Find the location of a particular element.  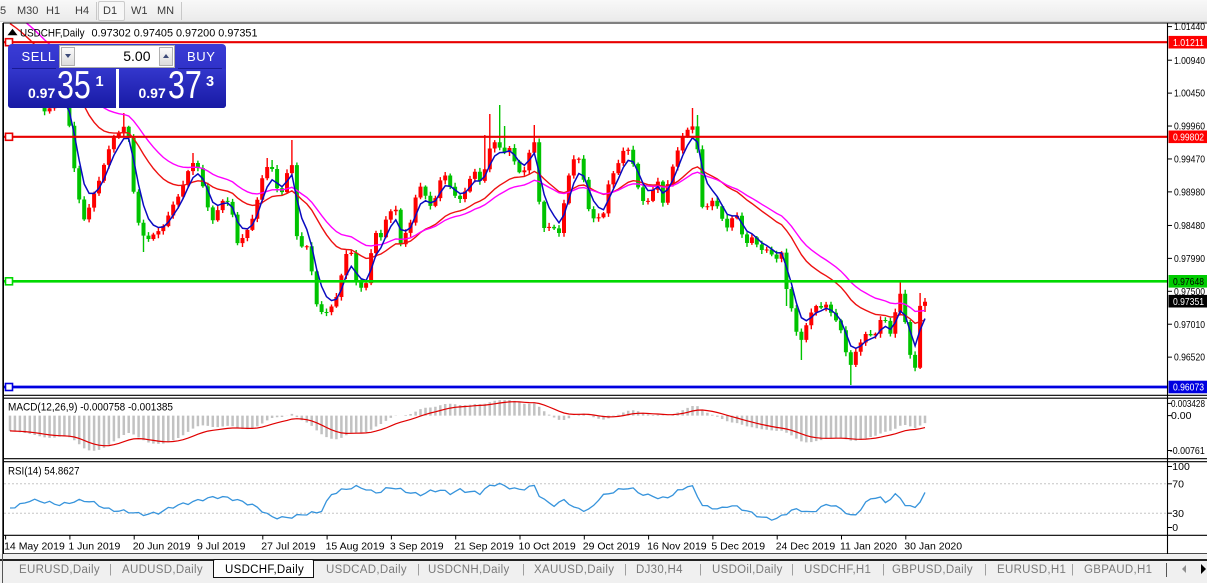

svg-text: -0.00761 is located at coordinates (1187, 451).